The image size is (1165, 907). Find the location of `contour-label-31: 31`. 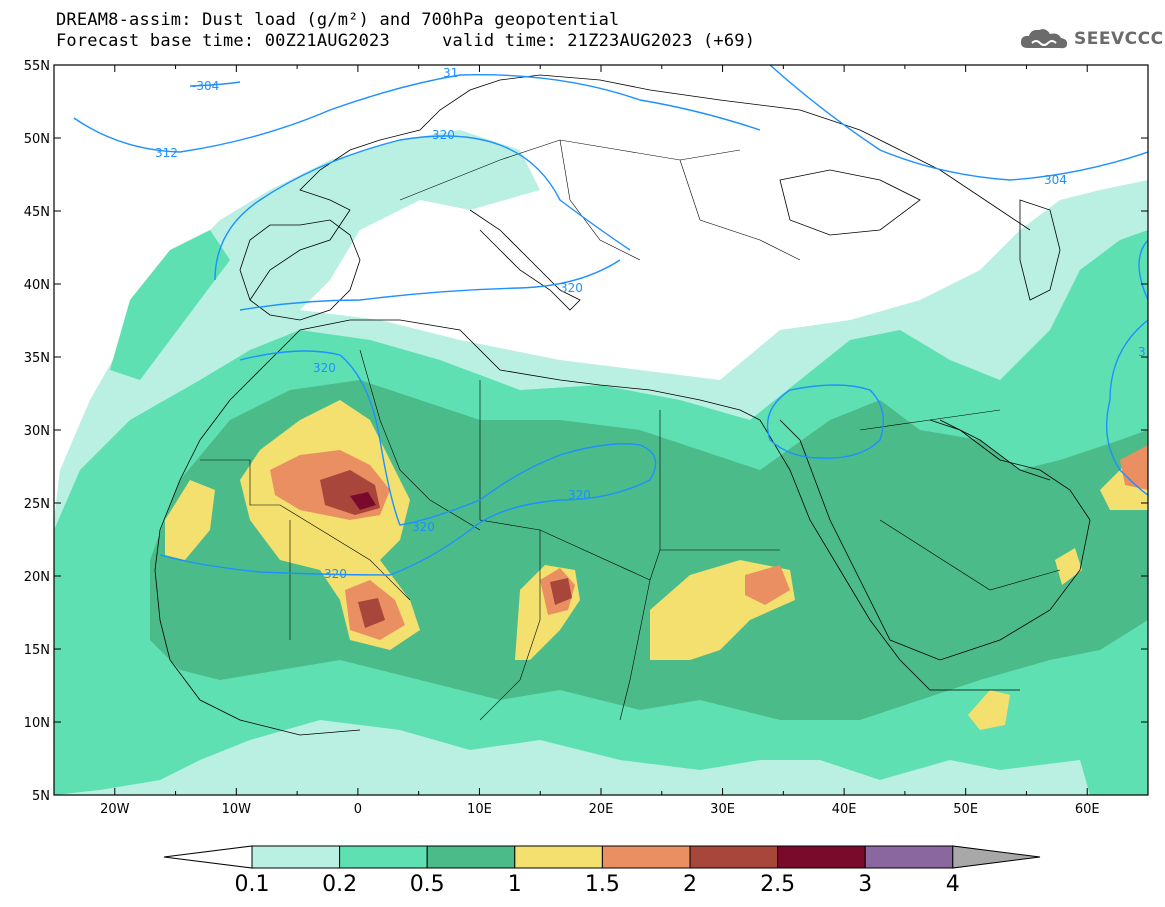

contour-label-31: 31 is located at coordinates (450, 73).